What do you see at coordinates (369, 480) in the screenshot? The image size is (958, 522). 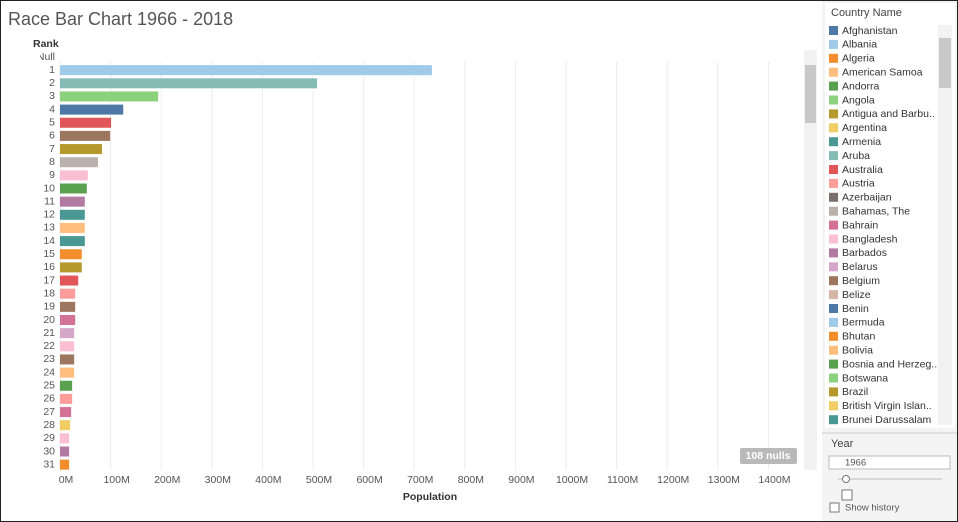 I see `x-tick-label: 600M` at bounding box center [369, 480].